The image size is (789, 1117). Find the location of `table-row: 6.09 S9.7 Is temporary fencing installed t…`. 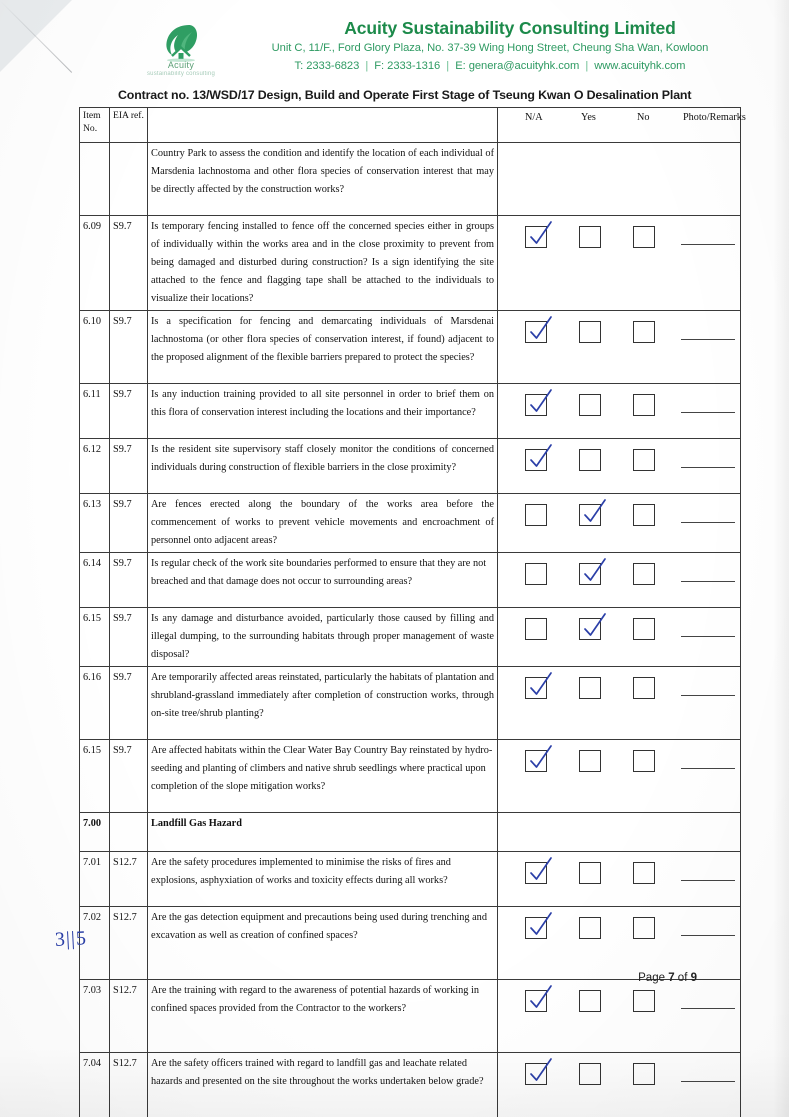

table-row: 6.09 S9.7 Is temporary fencing installed t… is located at coordinates (410, 263).